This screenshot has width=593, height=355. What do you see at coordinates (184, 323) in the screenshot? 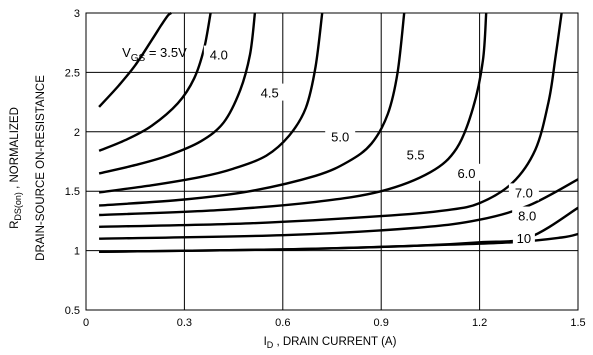
I see `x-tick-label: 0.3` at bounding box center [184, 323].